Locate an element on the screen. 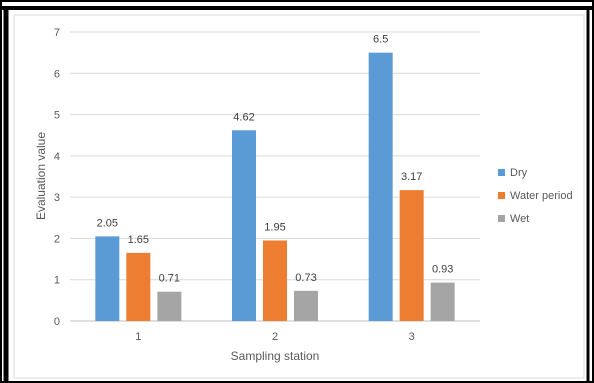 This screenshot has width=594, height=383. x-tick-label: 2 is located at coordinates (275, 337).